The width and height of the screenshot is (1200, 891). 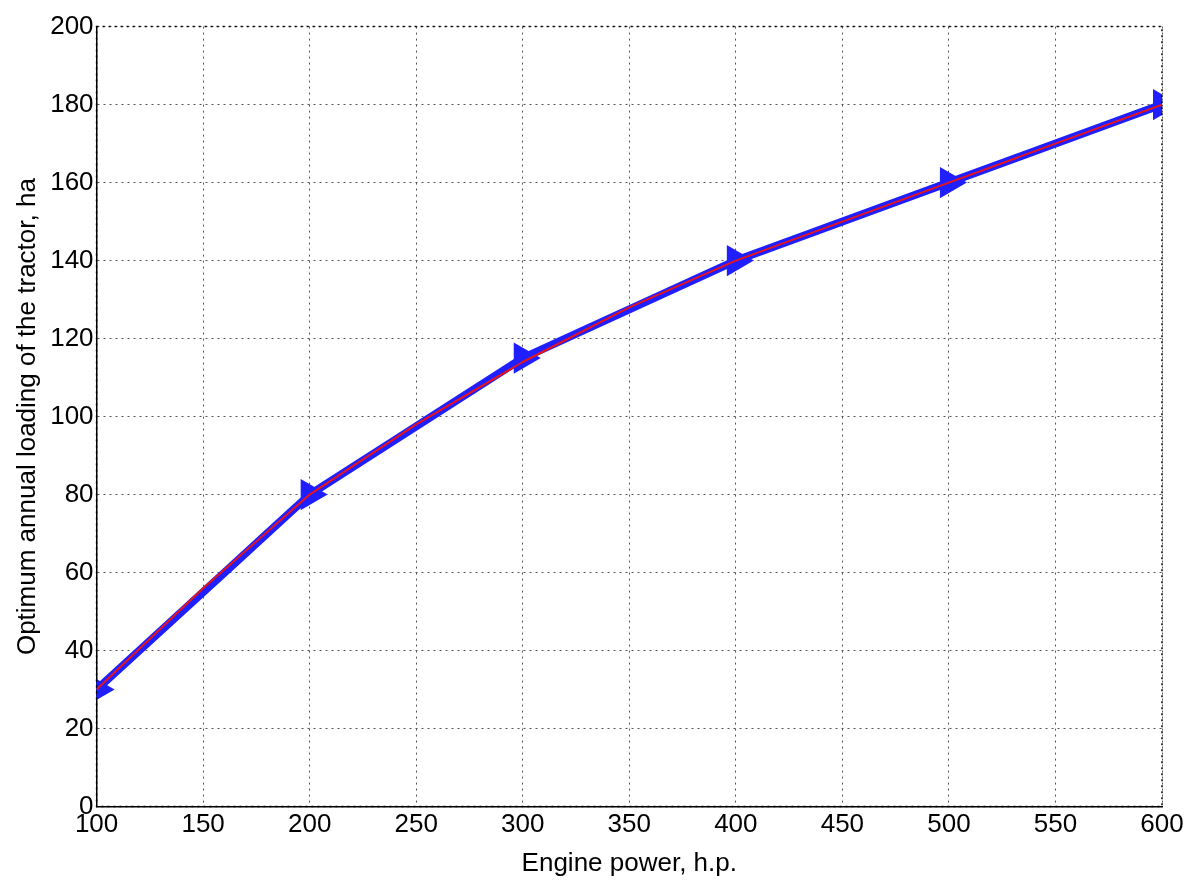 What do you see at coordinates (79, 570) in the screenshot?
I see `y-tick-label: 60` at bounding box center [79, 570].